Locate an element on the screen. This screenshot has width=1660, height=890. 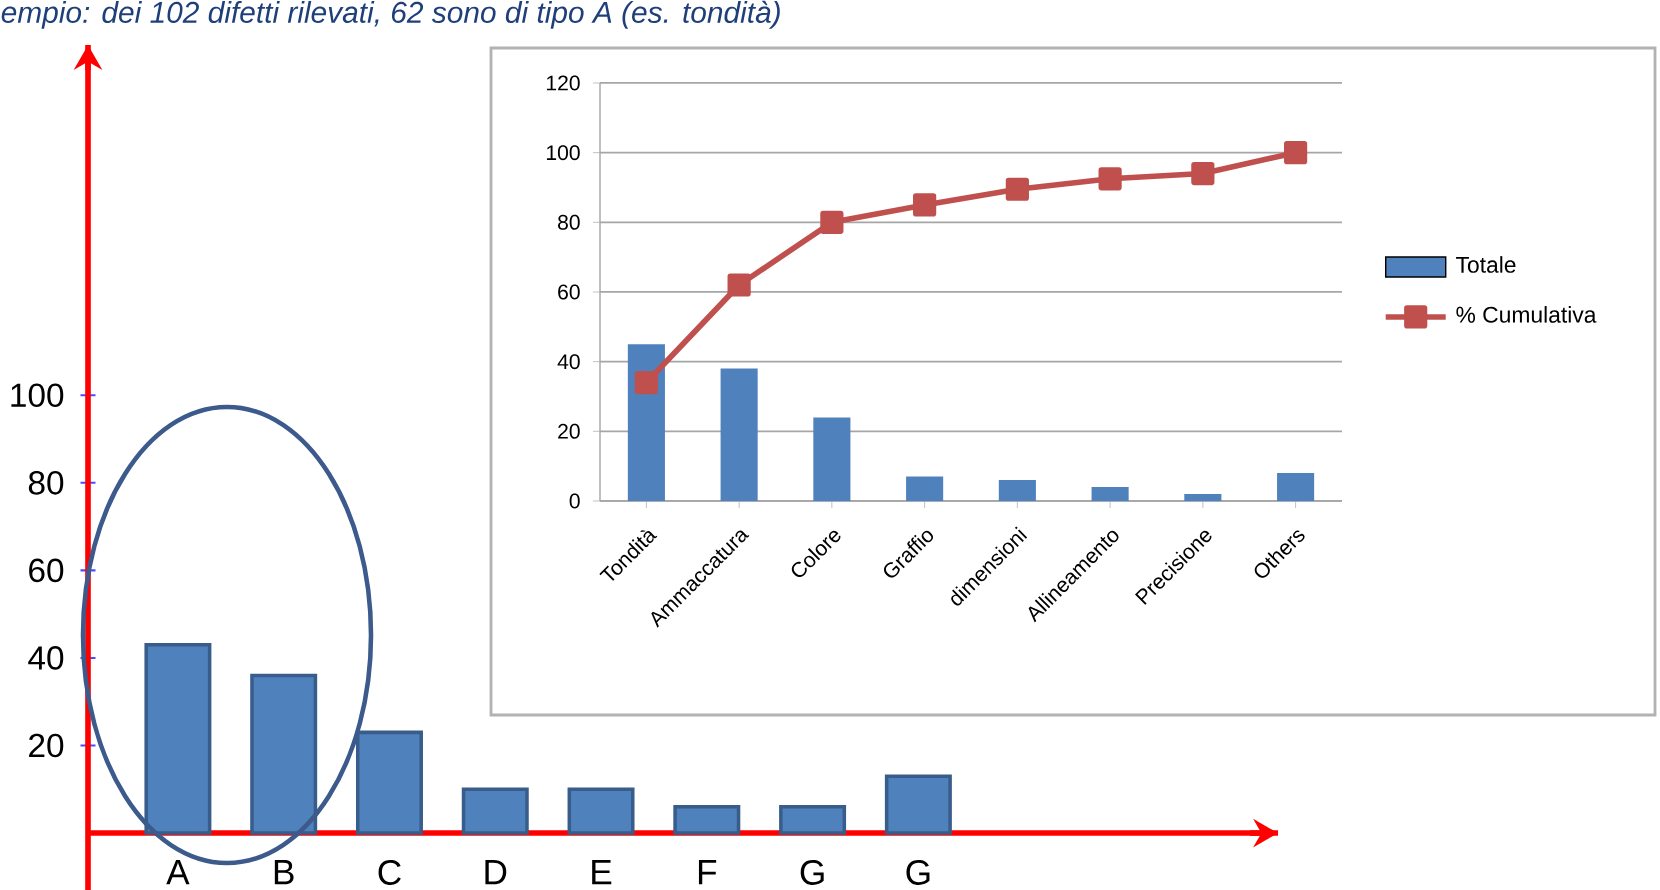
legend-label: % Cumulativa is located at coordinates (1526, 314).